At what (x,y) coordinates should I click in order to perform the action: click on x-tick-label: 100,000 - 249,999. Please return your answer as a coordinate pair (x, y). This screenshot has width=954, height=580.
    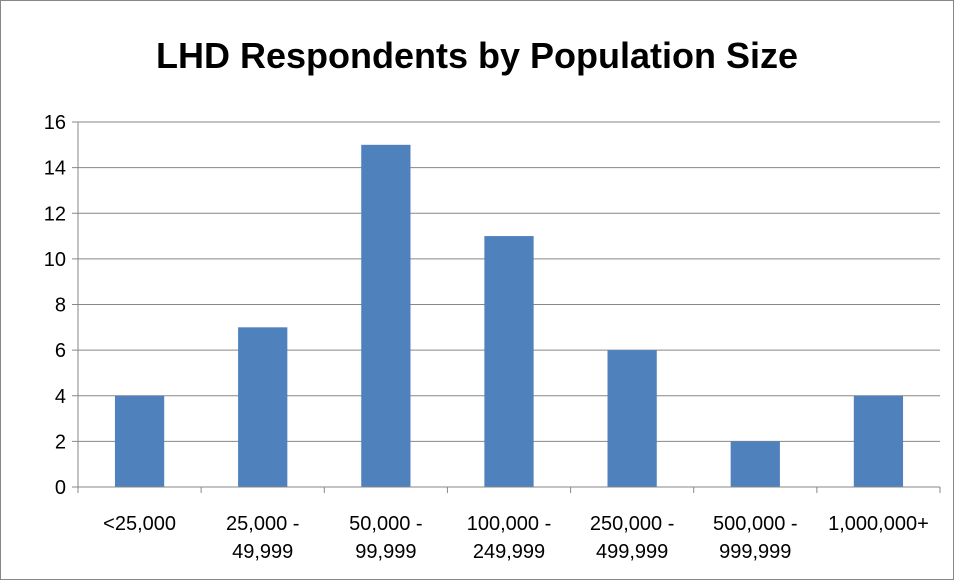
    Looking at the image, I should click on (509, 538).